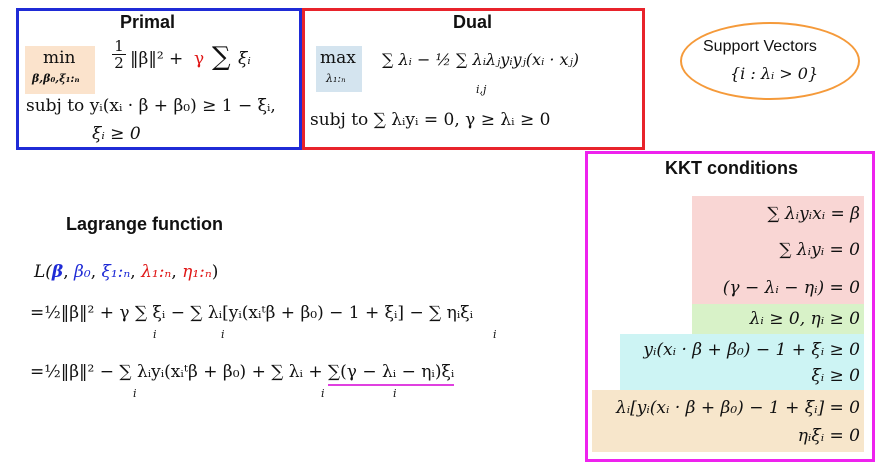  Describe the element at coordinates (728, 421) in the screenshot. I see `kkt-complementary-slackness-shade` at that location.